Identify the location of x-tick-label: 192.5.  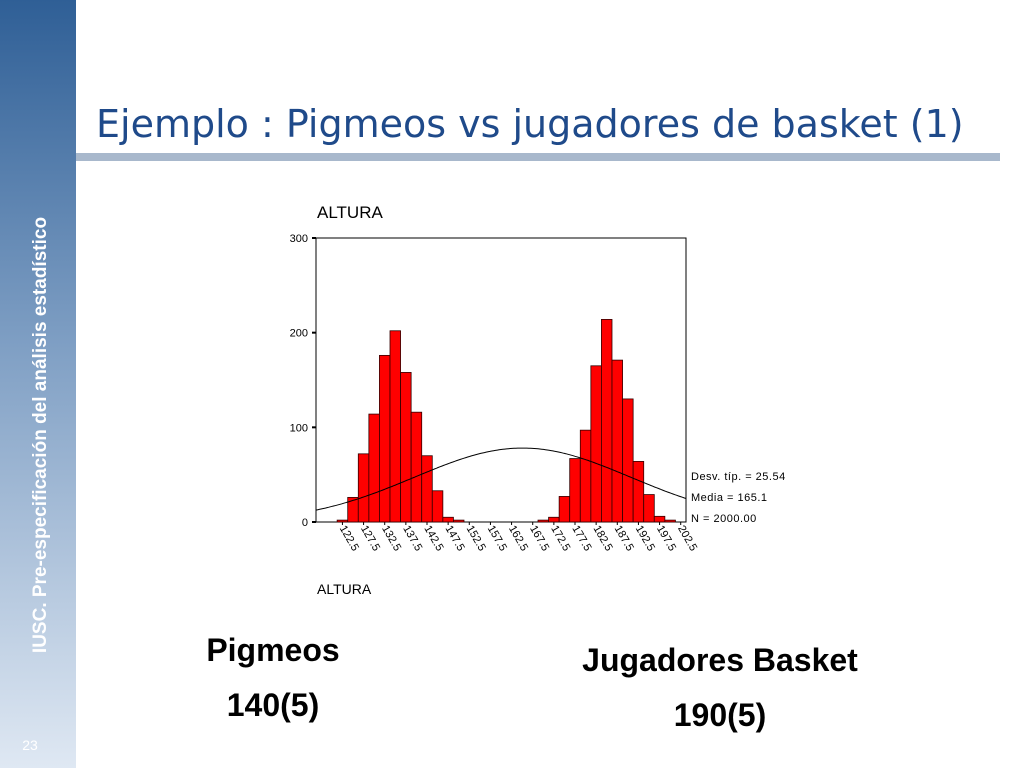
(645, 539).